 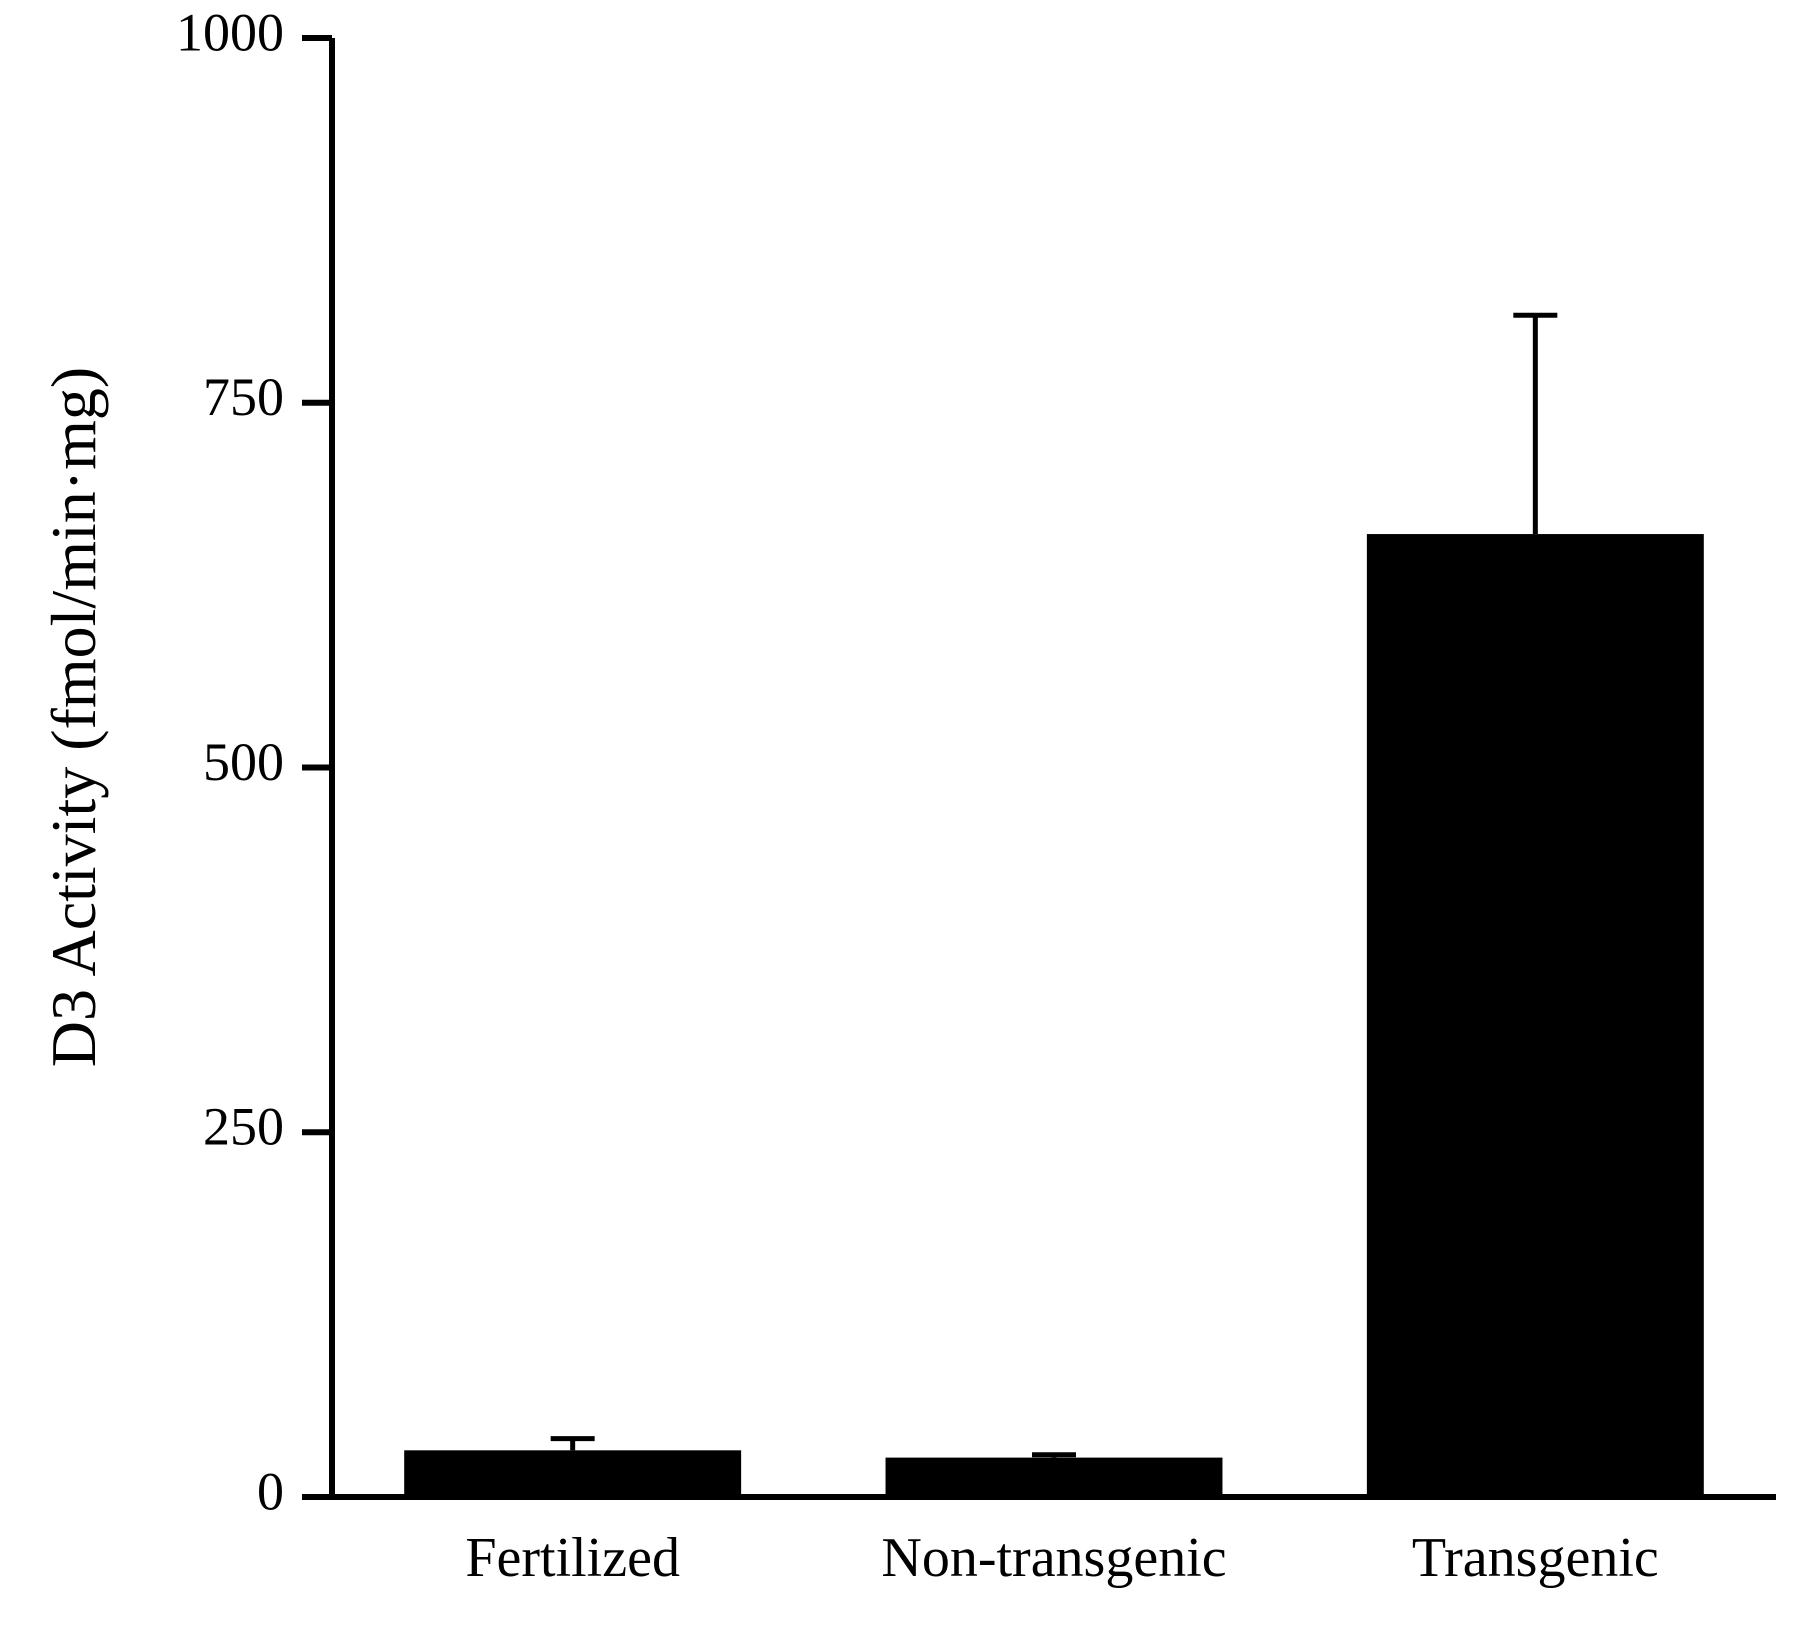 What do you see at coordinates (243, 397) in the screenshot?
I see `y-tick-label: 750` at bounding box center [243, 397].